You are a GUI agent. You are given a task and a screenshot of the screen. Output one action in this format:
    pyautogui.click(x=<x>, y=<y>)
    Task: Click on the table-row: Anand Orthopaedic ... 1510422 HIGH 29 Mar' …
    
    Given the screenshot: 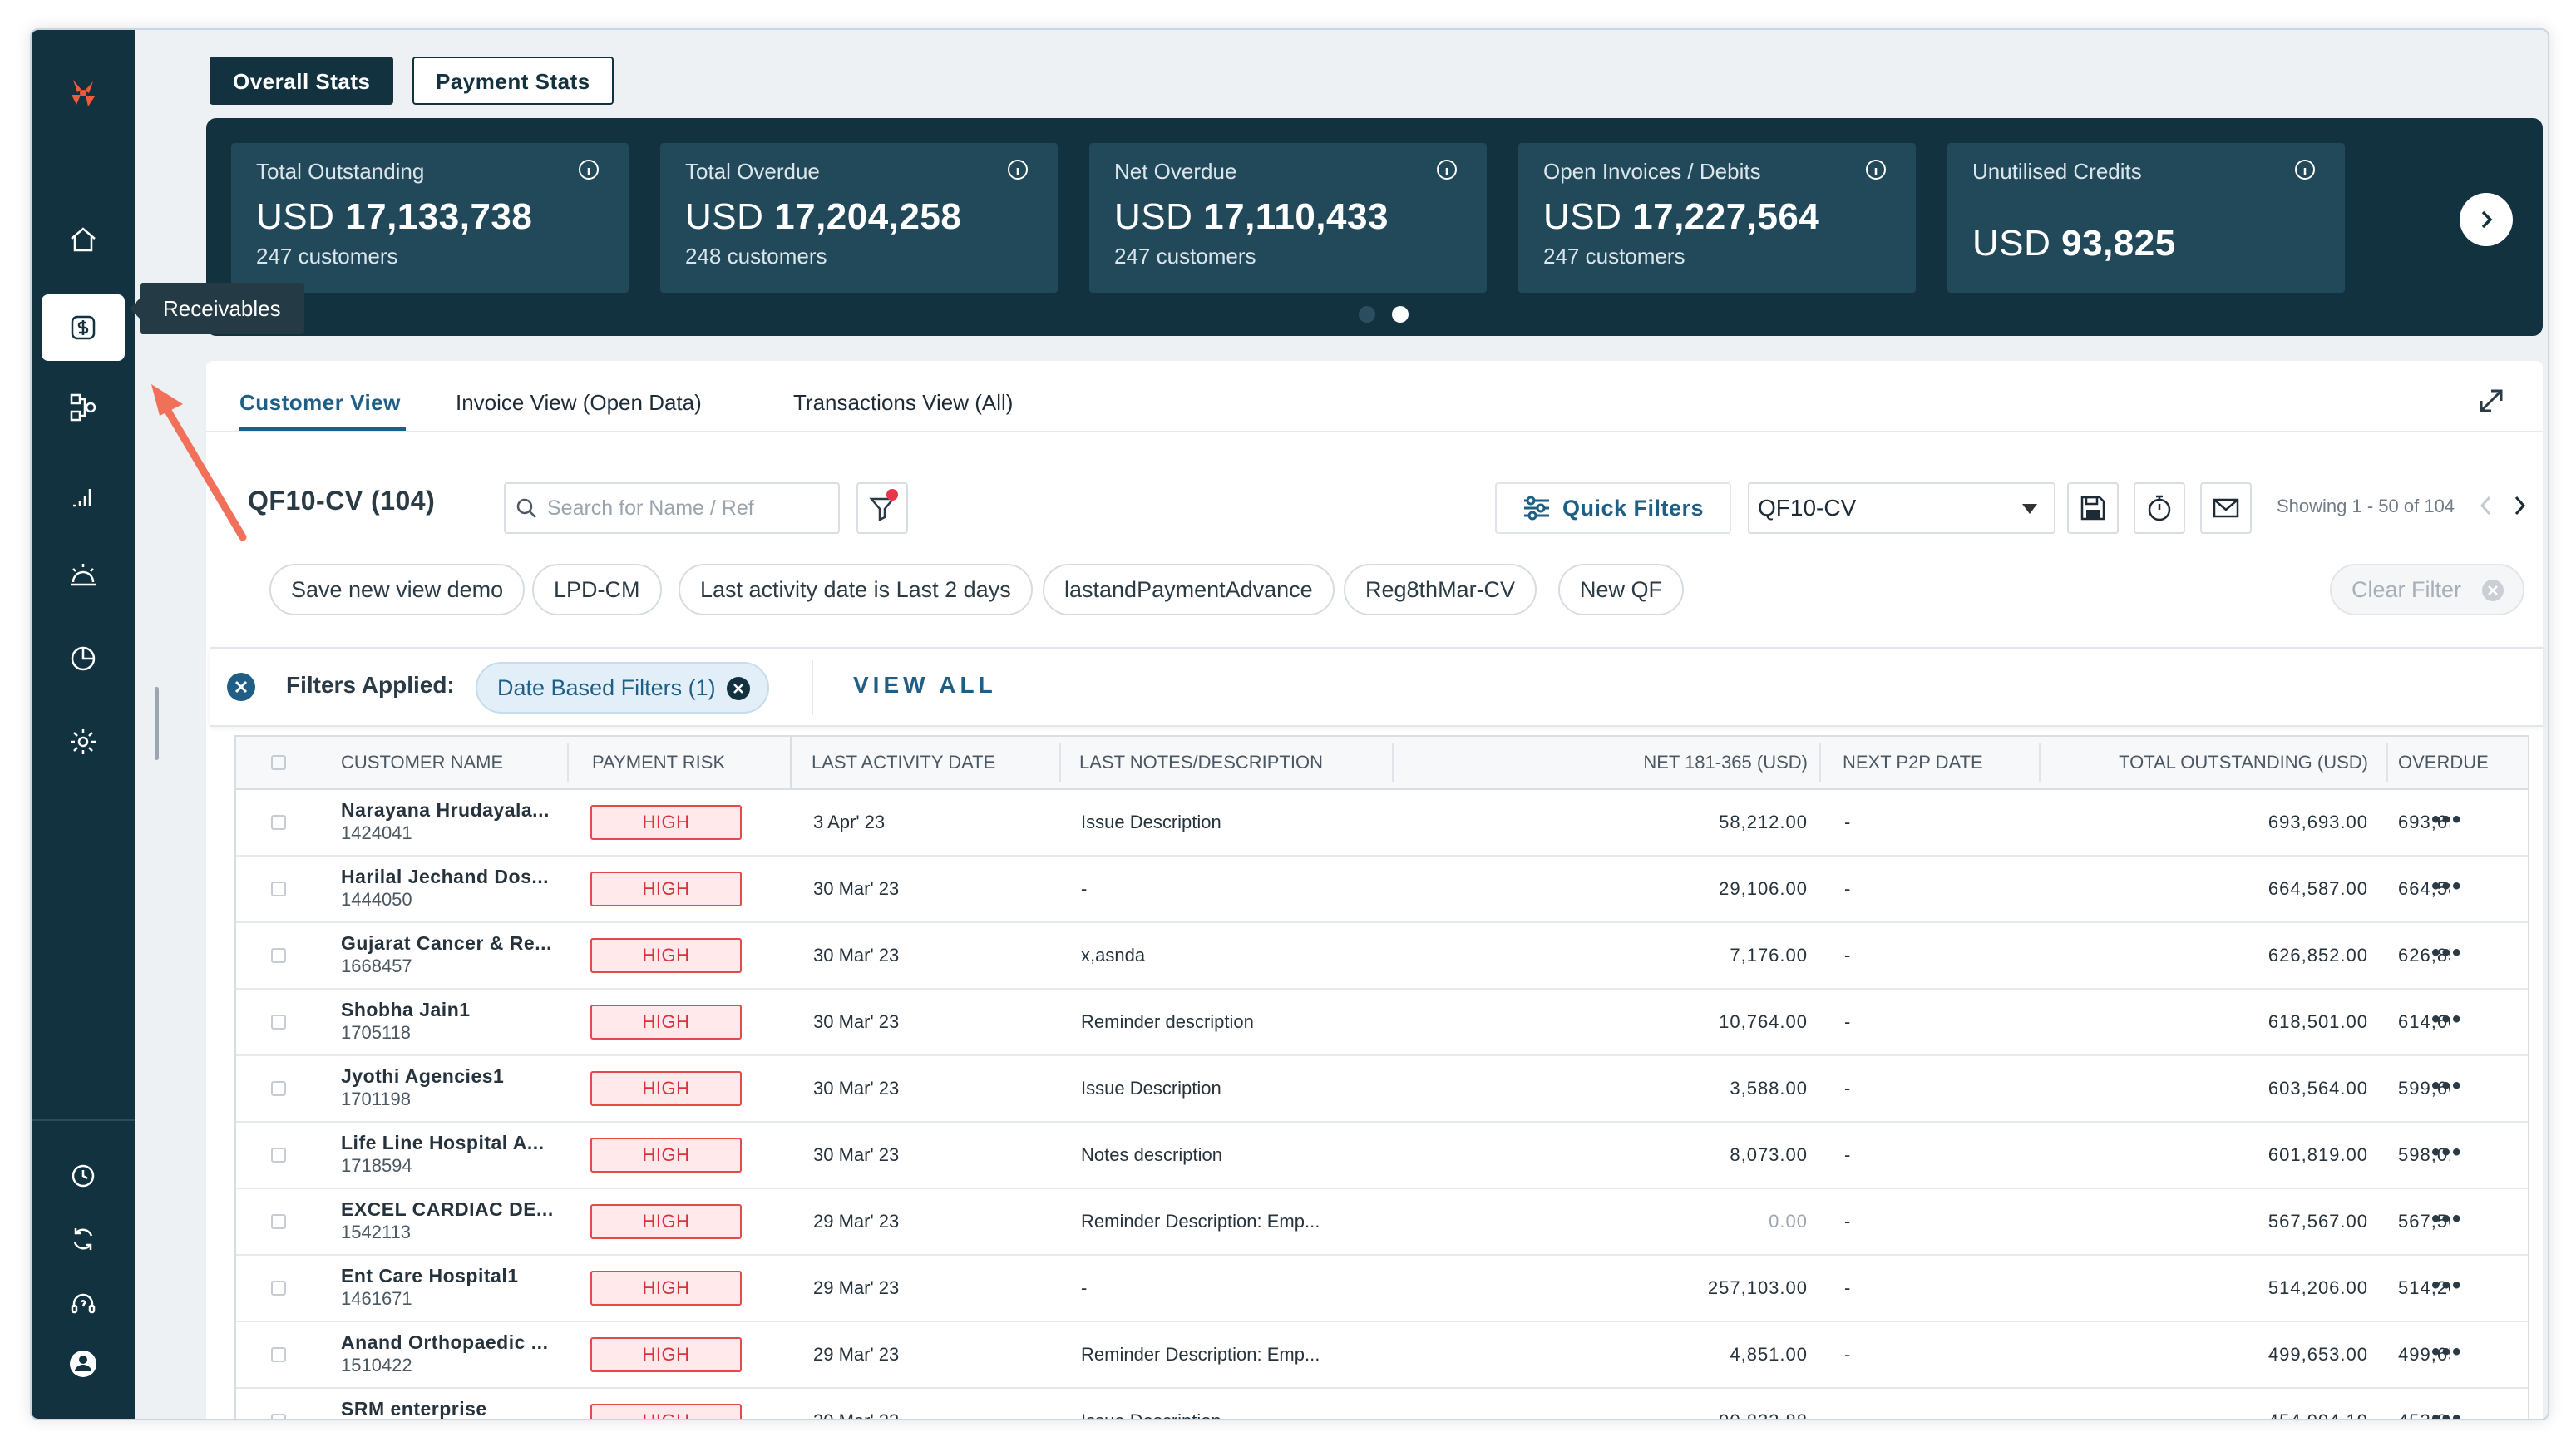 What is the action you would take?
    pyautogui.click(x=1382, y=1355)
    